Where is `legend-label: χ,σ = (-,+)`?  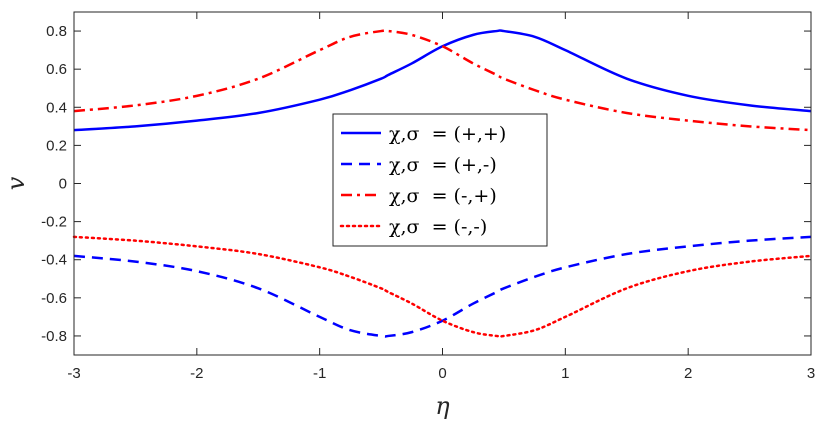
legend-label: χ,σ = (-,+) is located at coordinates (443, 196).